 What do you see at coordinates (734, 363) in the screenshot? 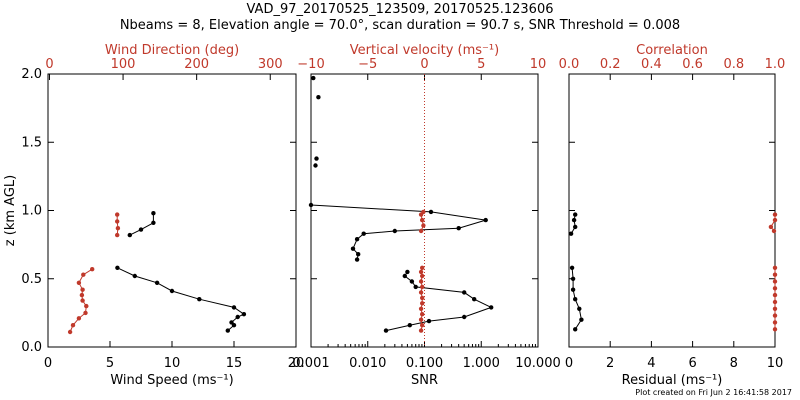
I see `right-panel-bottom-tick-label: 8` at bounding box center [734, 363].